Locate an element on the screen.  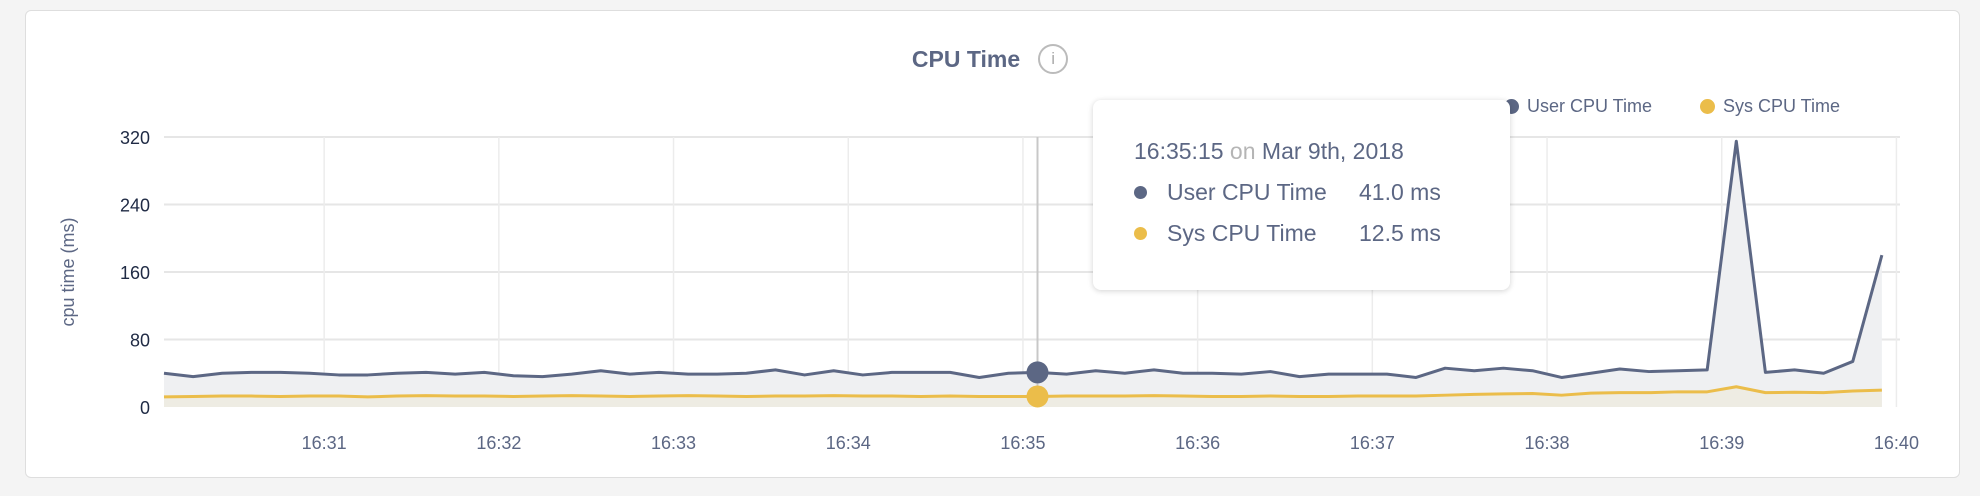
legend-dot-sys-icon is located at coordinates (1707, 106).